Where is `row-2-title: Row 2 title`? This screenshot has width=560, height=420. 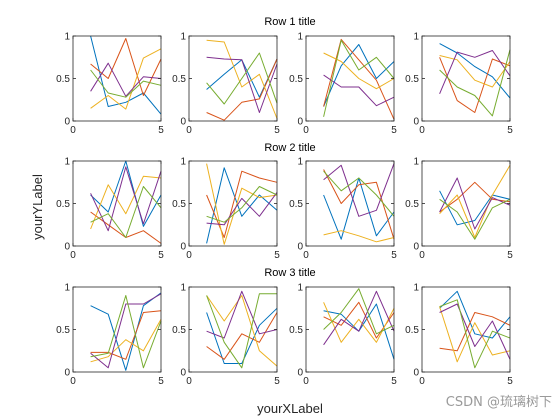
row-2-title: Row 2 title is located at coordinates (289, 148).